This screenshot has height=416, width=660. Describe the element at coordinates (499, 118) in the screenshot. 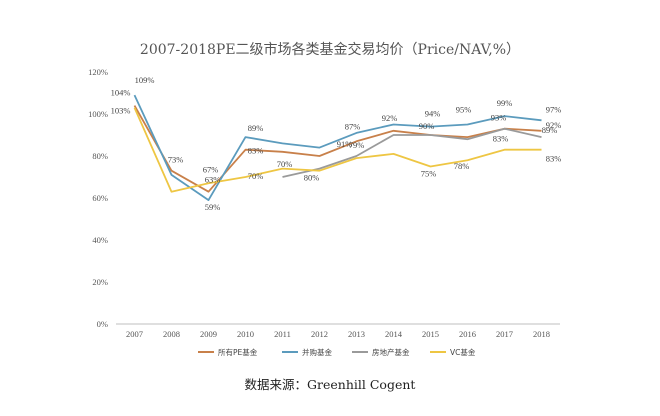

I see `data-label: 93%` at that location.